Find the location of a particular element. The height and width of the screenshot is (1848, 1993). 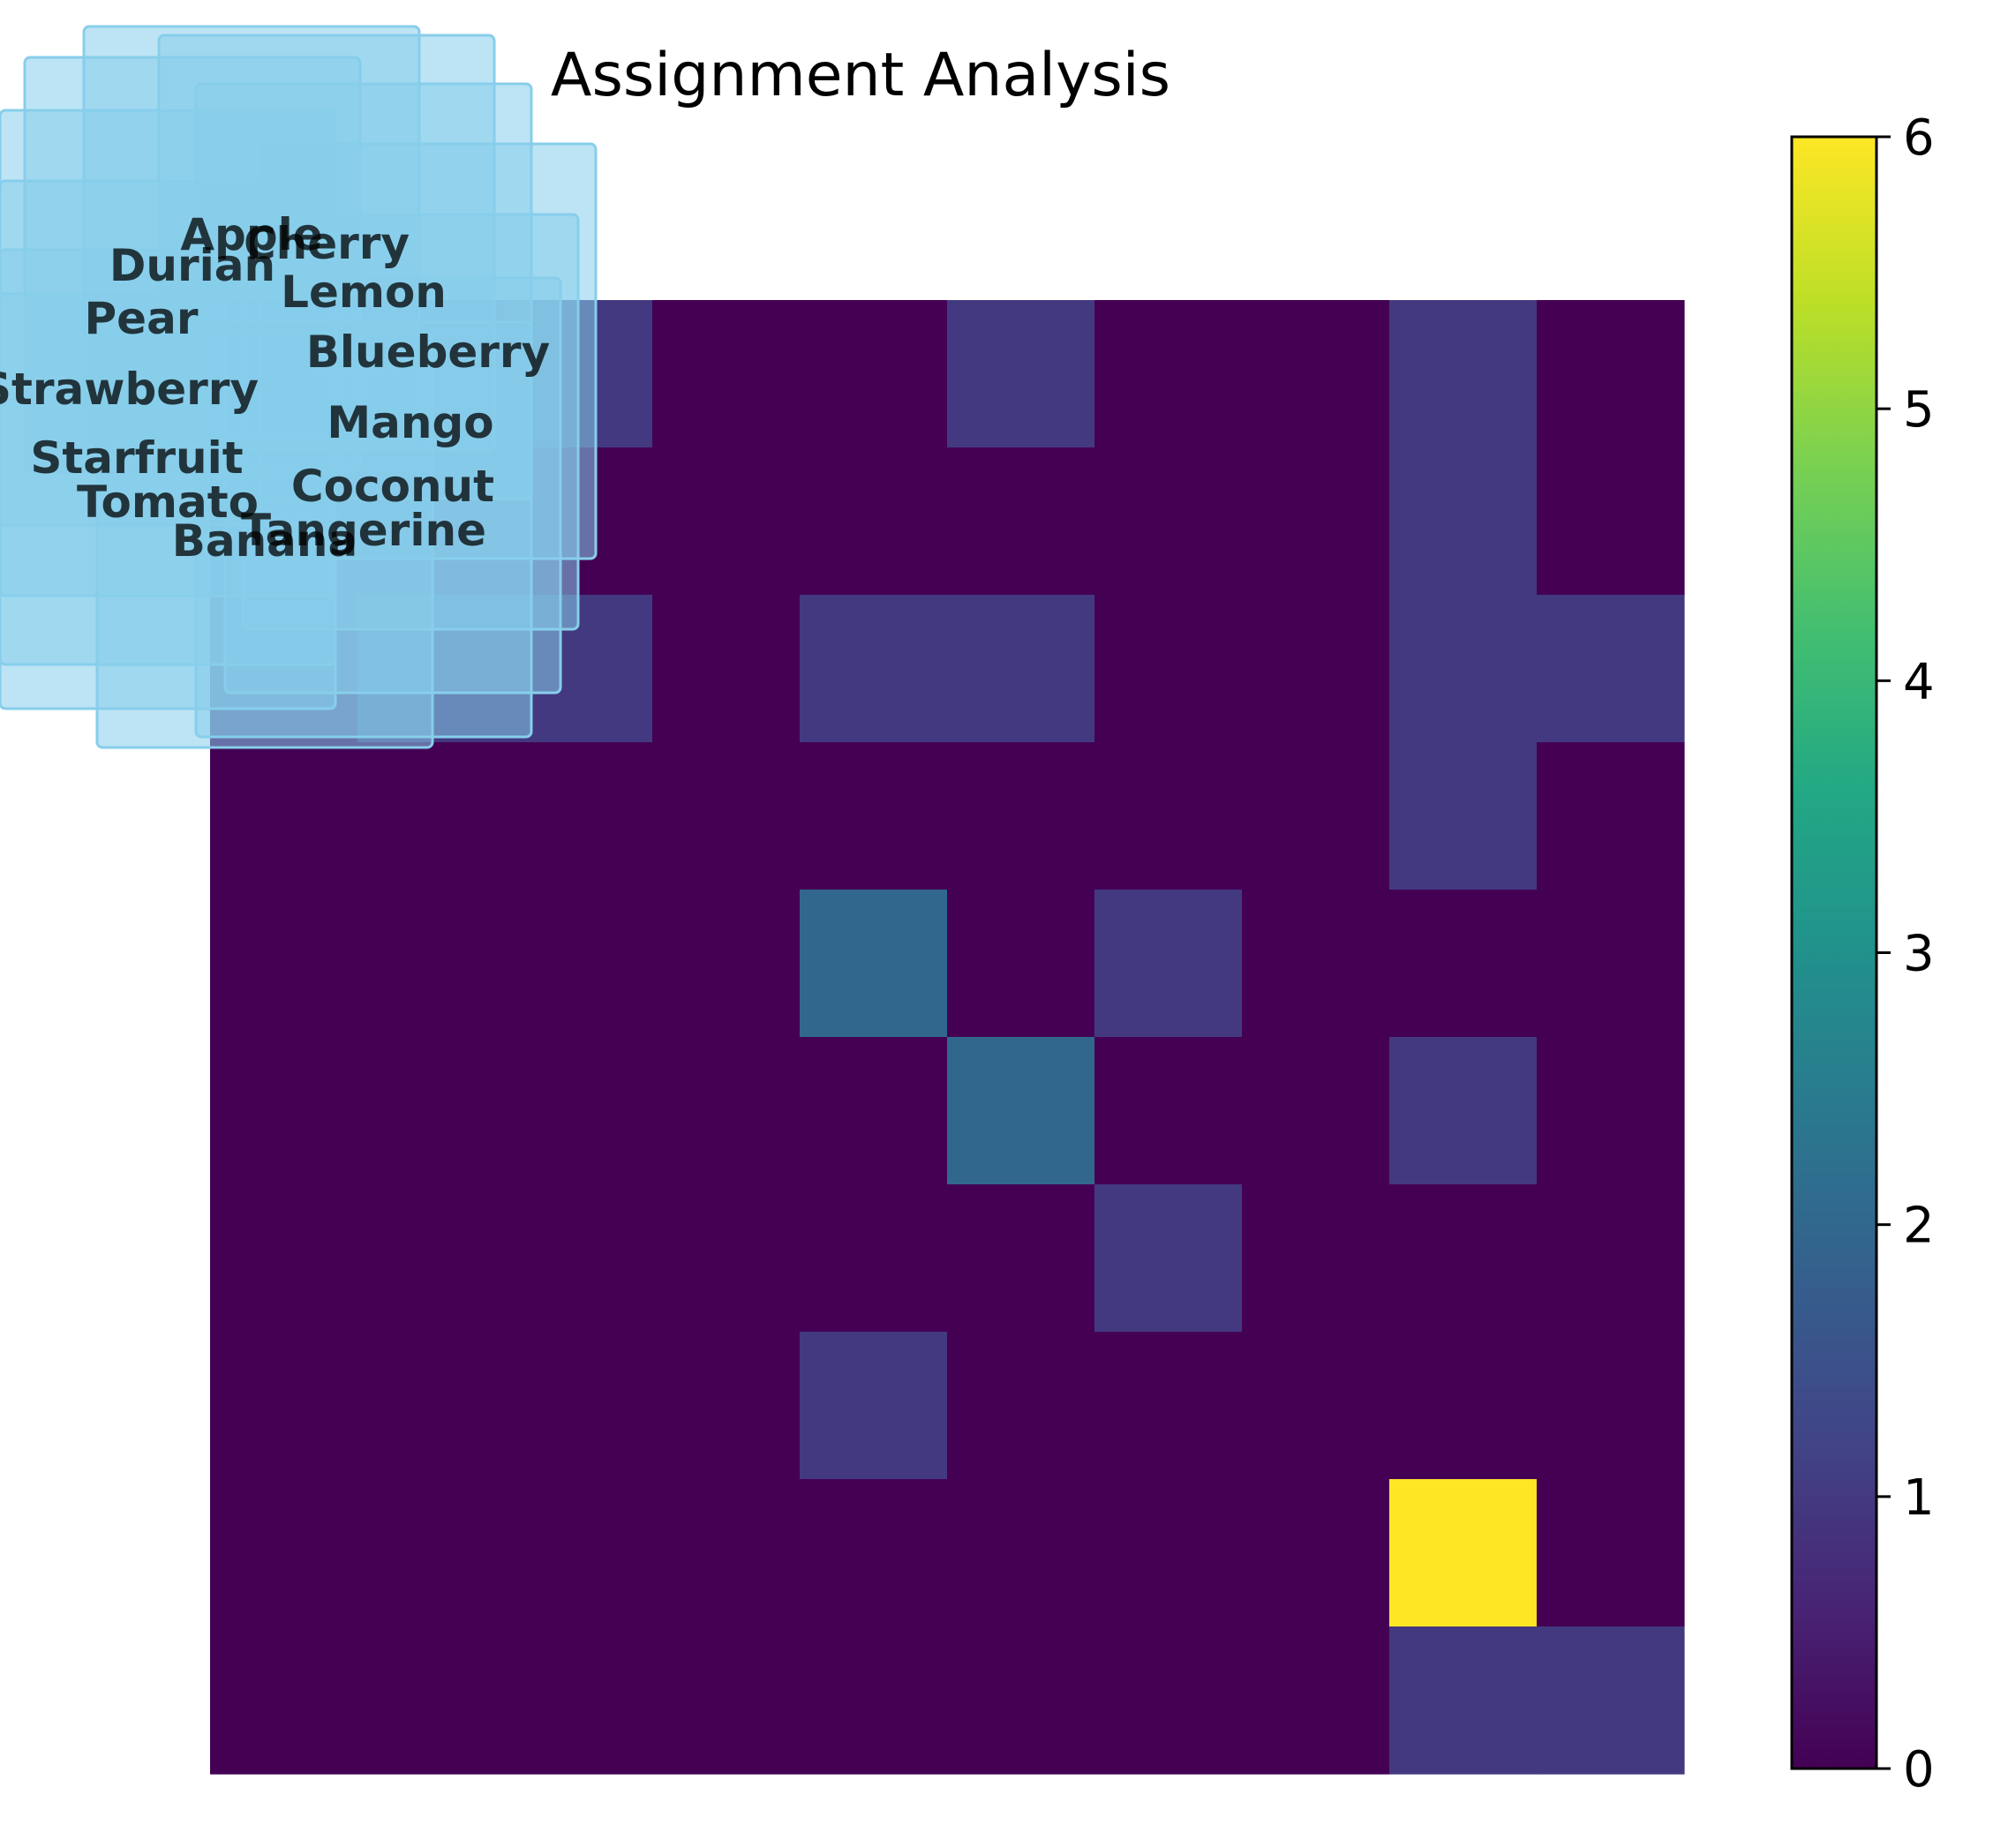

chart-title: Assignment Analysis is located at coordinates (860, 75).